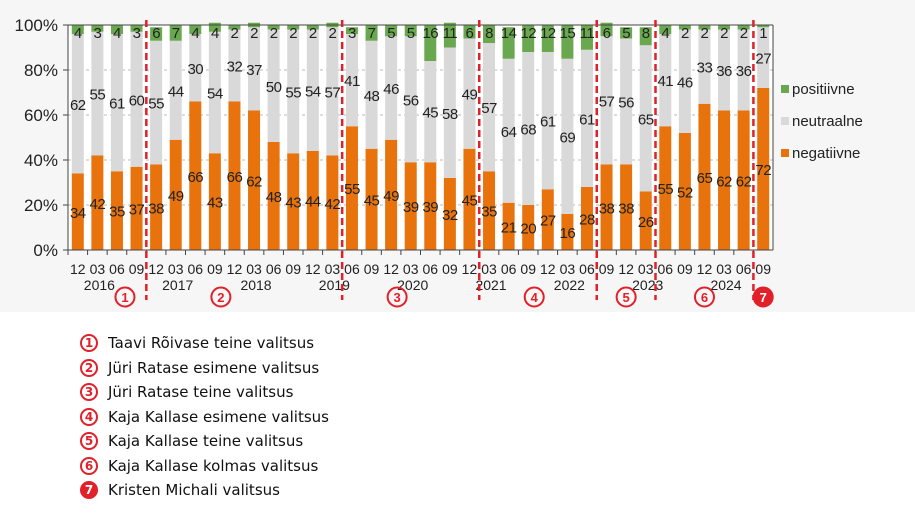  Describe the element at coordinates (785, 153) in the screenshot. I see `legend-swatch-negatiivne` at that location.